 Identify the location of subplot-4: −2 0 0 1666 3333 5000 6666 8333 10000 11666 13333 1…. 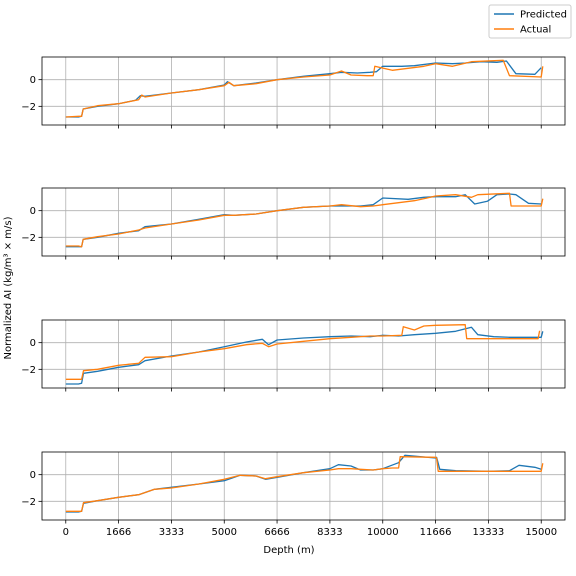
(293, 494).